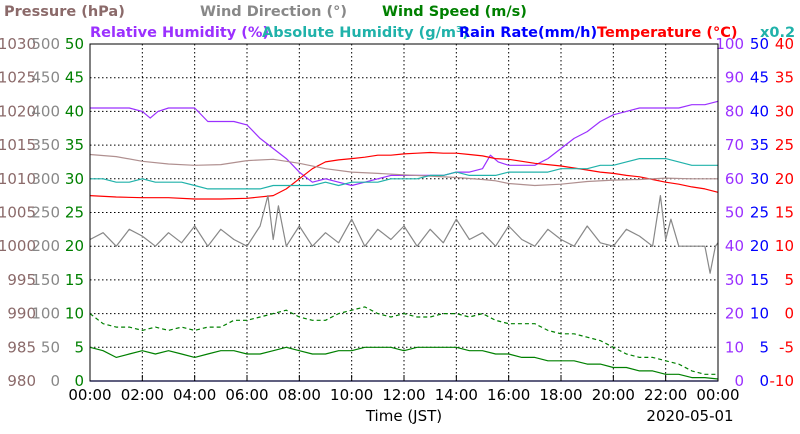 Image resolution: width=800 pixels, height=434 pixels. I want to click on y-tick-label: 80, so click(734, 111).